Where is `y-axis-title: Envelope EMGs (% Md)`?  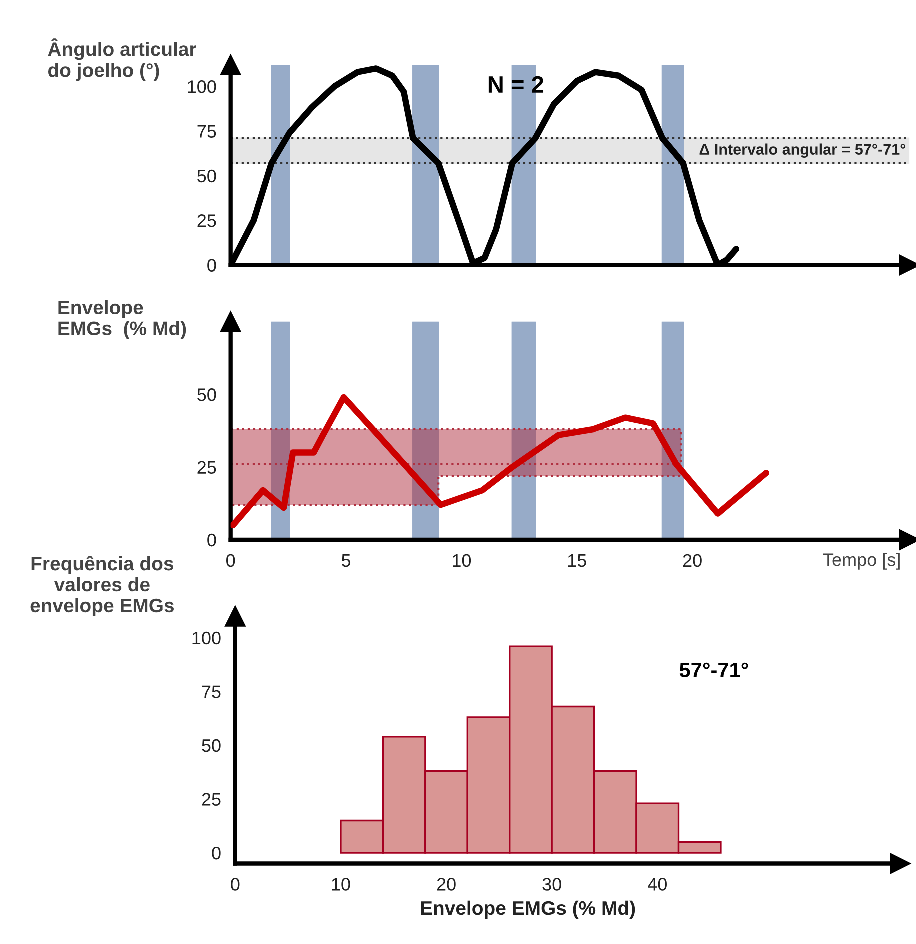 y-axis-title: Envelope EMGs (% Md) is located at coordinates (122, 320).